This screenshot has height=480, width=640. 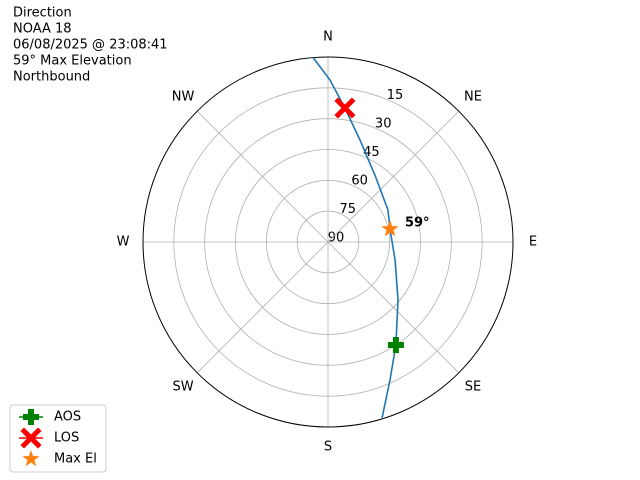 I want to click on theta-tick-label: E, so click(x=533, y=242).